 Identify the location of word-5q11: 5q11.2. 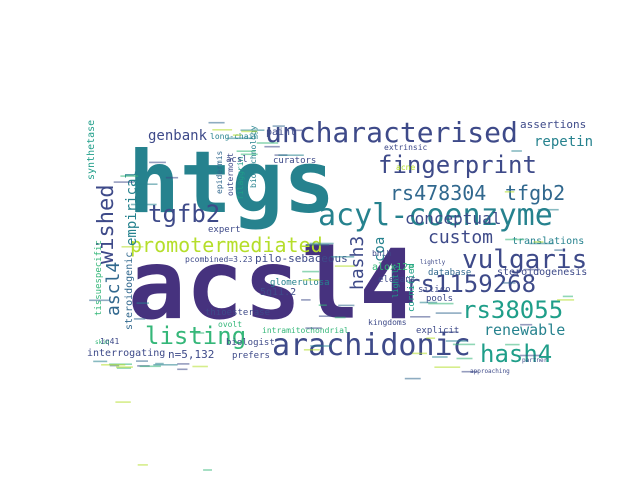
(278, 292).